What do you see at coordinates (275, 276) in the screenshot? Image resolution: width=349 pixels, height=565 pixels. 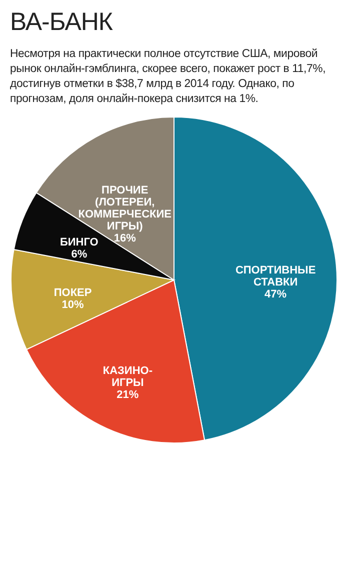 I see `slice-label: СПОРТИВНЫЕ СТАВКИ` at bounding box center [275, 276].